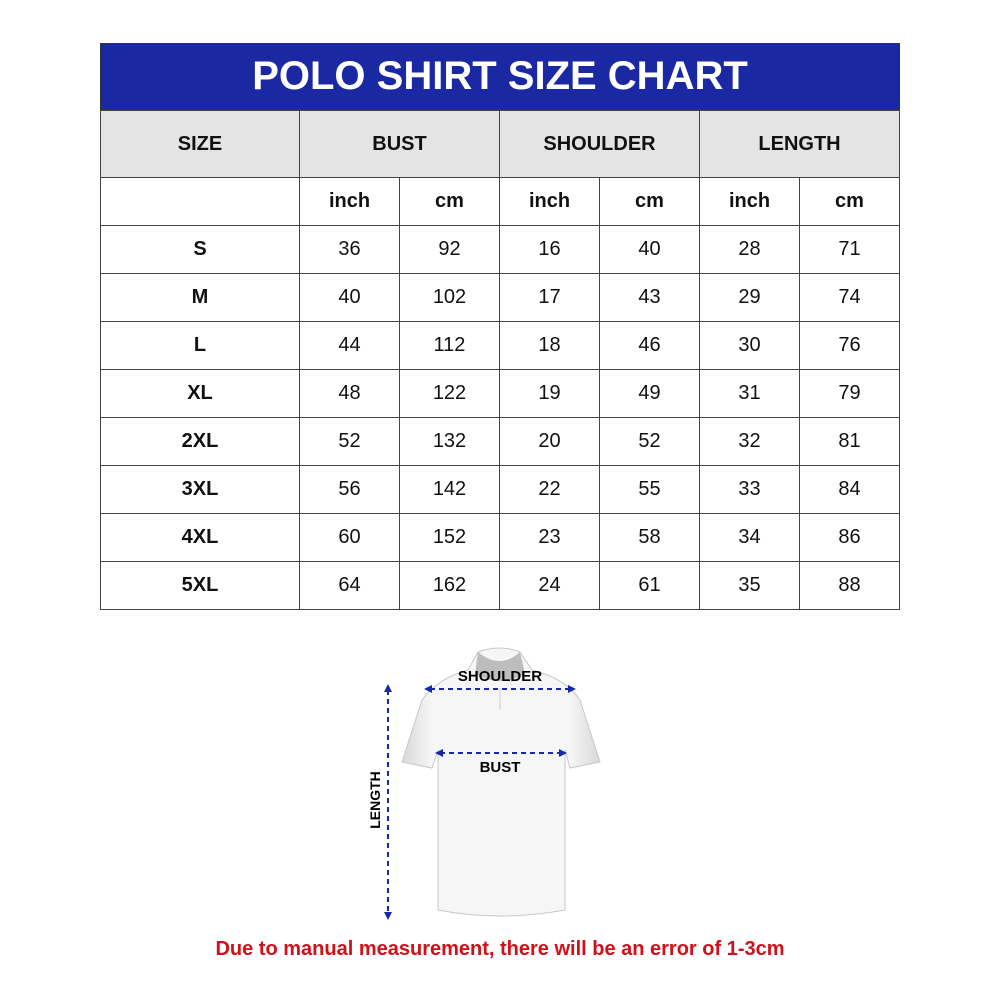  I want to click on table-row: XL 48 122 19 49 31 79, so click(500, 393).